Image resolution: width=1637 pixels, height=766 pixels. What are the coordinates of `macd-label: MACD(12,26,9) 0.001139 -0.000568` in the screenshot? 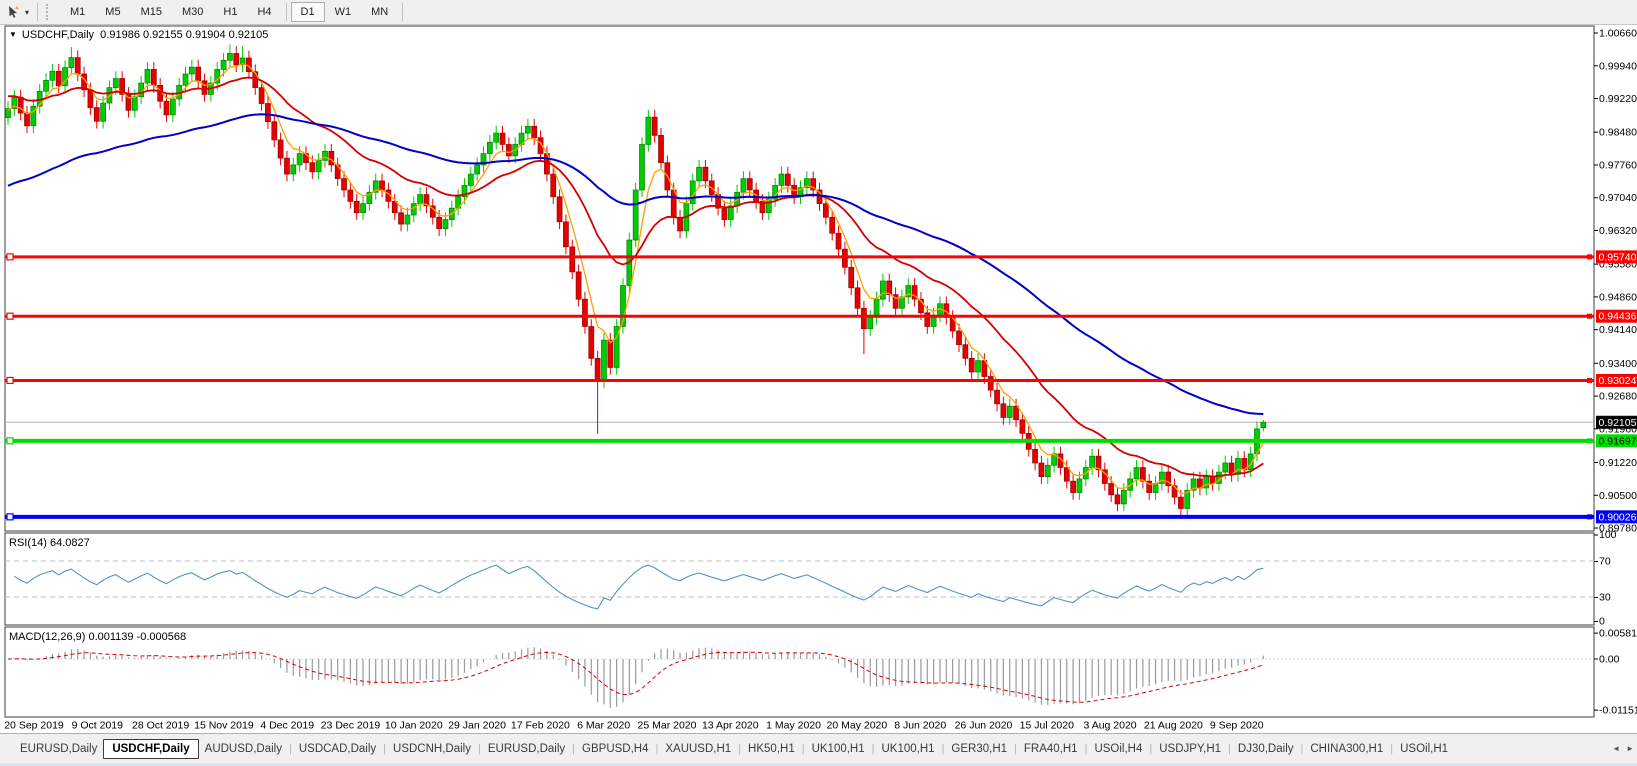 It's located at (98, 637).